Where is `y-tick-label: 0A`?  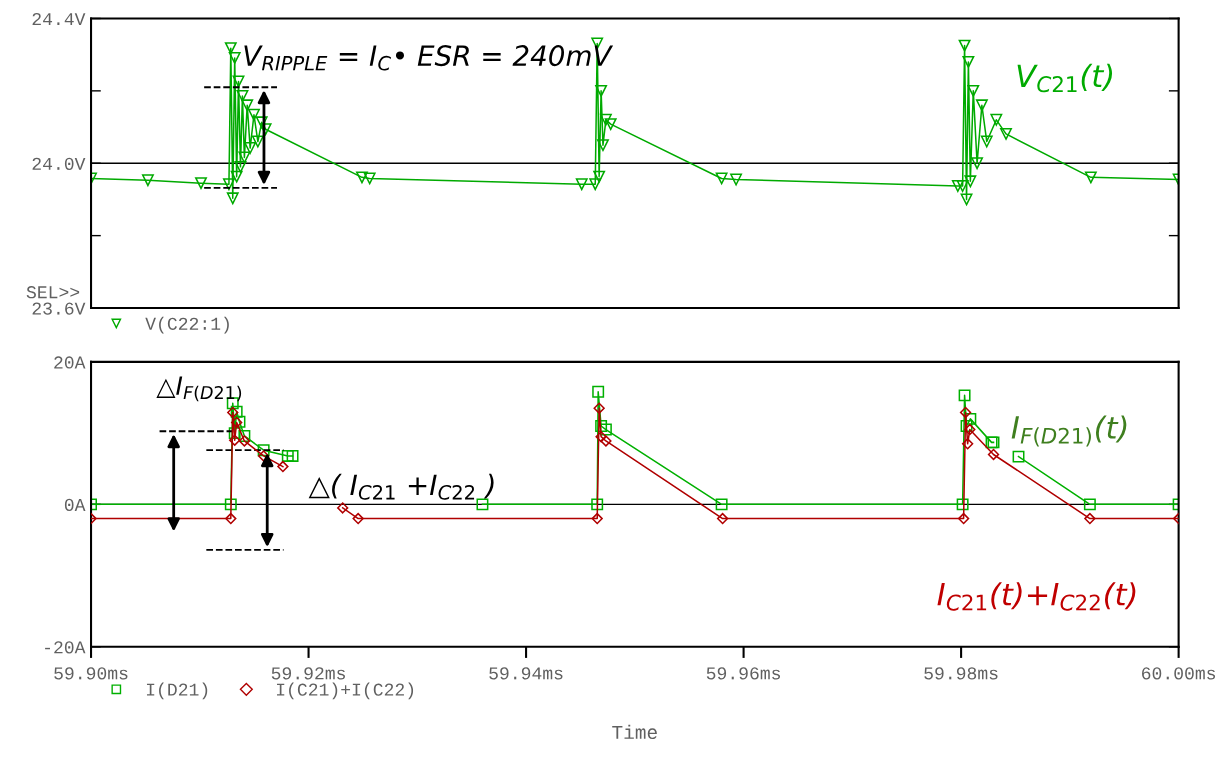 y-tick-label: 0A is located at coordinates (75, 505).